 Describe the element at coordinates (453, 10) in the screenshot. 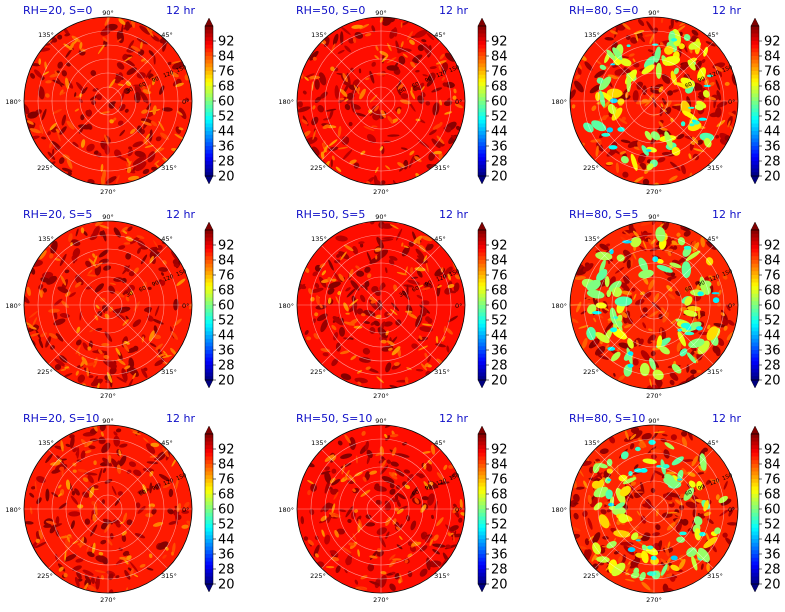

I see `time-label: 12 hr` at that location.